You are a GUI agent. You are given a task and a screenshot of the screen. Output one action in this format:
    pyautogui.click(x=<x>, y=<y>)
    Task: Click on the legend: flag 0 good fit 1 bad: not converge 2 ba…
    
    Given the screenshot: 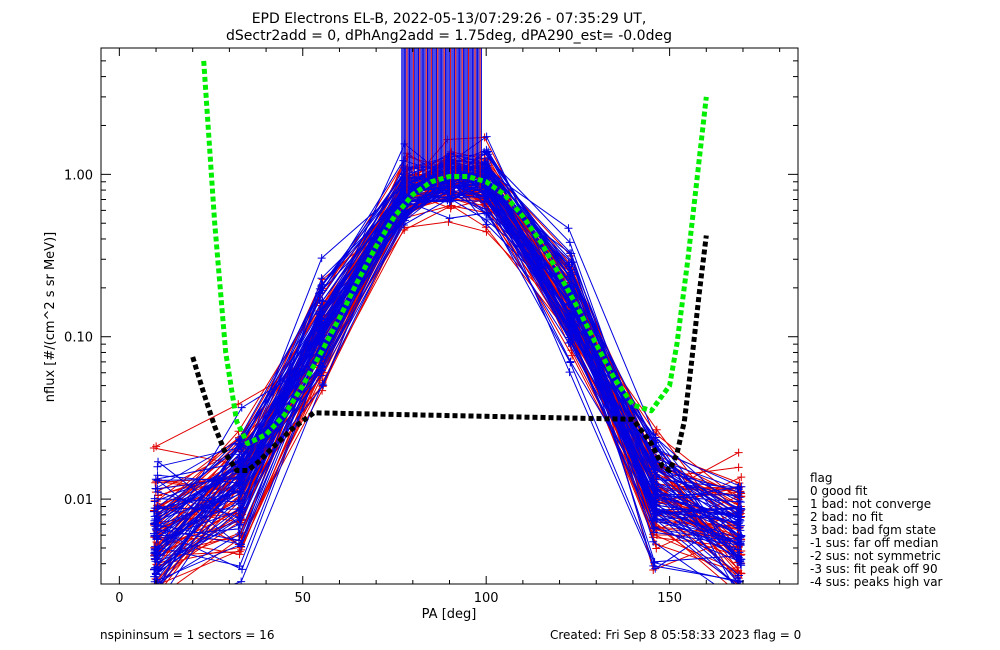 What is the action you would take?
    pyautogui.click(x=876, y=530)
    